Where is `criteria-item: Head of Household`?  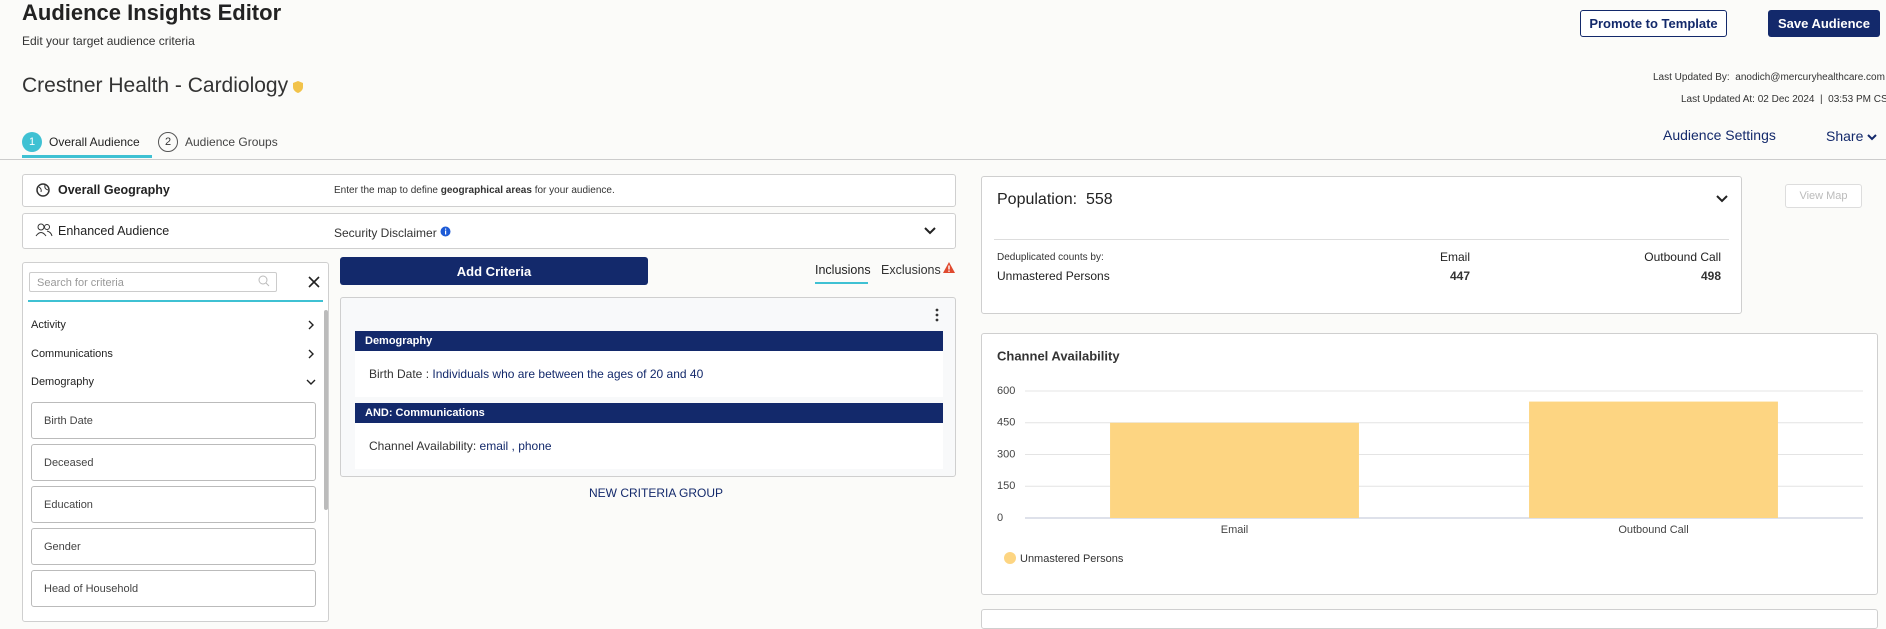
criteria-item: Head of Household is located at coordinates (173, 588).